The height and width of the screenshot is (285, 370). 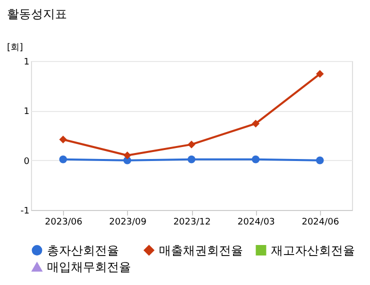 I want to click on x-tick-label: 2024/06, so click(x=321, y=223).